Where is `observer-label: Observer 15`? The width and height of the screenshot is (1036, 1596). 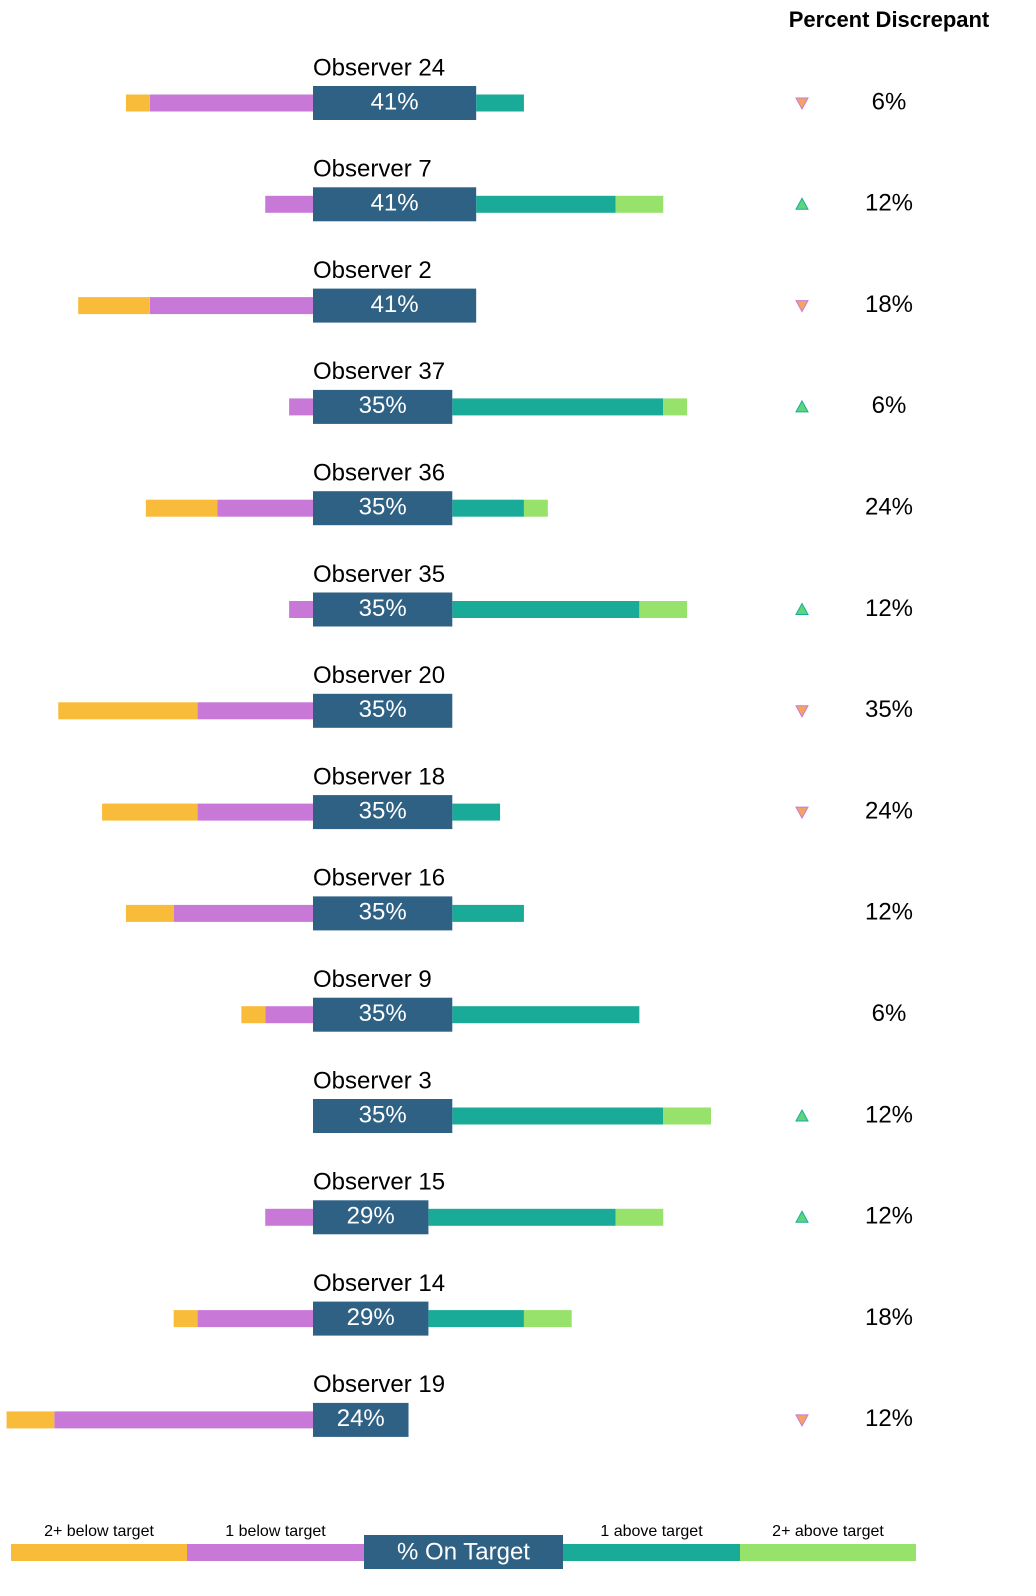
observer-label: Observer 15 is located at coordinates (379, 1182).